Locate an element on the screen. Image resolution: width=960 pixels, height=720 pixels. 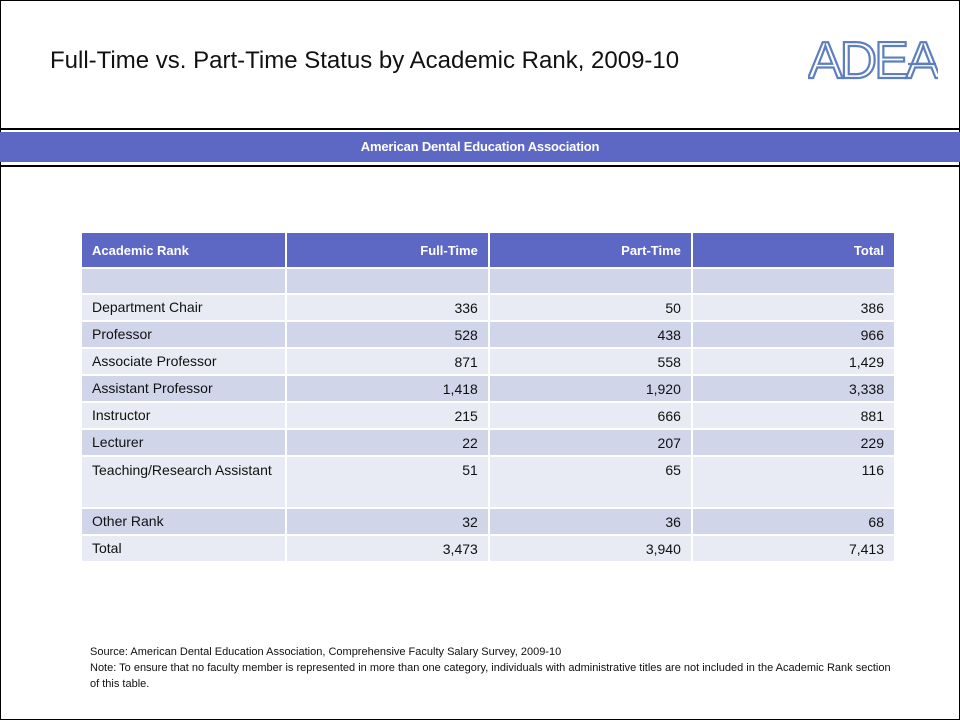
cell-full-time: 32 is located at coordinates (387, 521).